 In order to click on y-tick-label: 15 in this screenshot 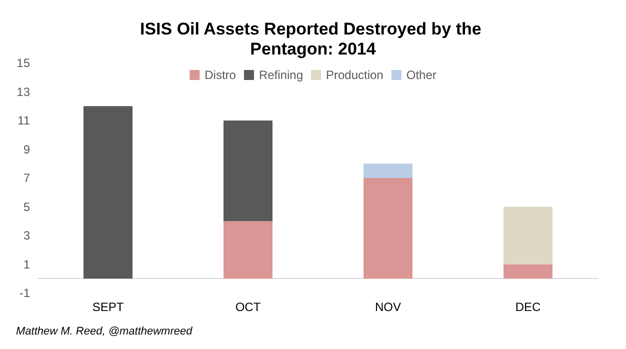, I will do `click(23, 63)`.